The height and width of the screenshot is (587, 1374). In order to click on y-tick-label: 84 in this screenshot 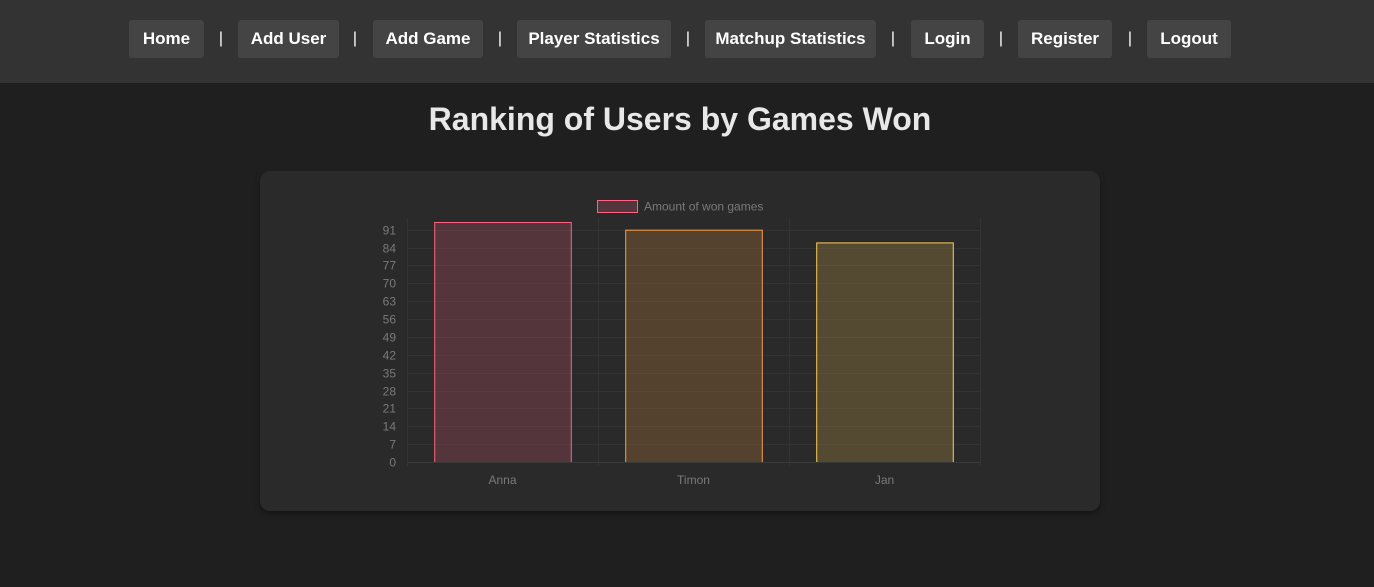, I will do `click(390, 249)`.